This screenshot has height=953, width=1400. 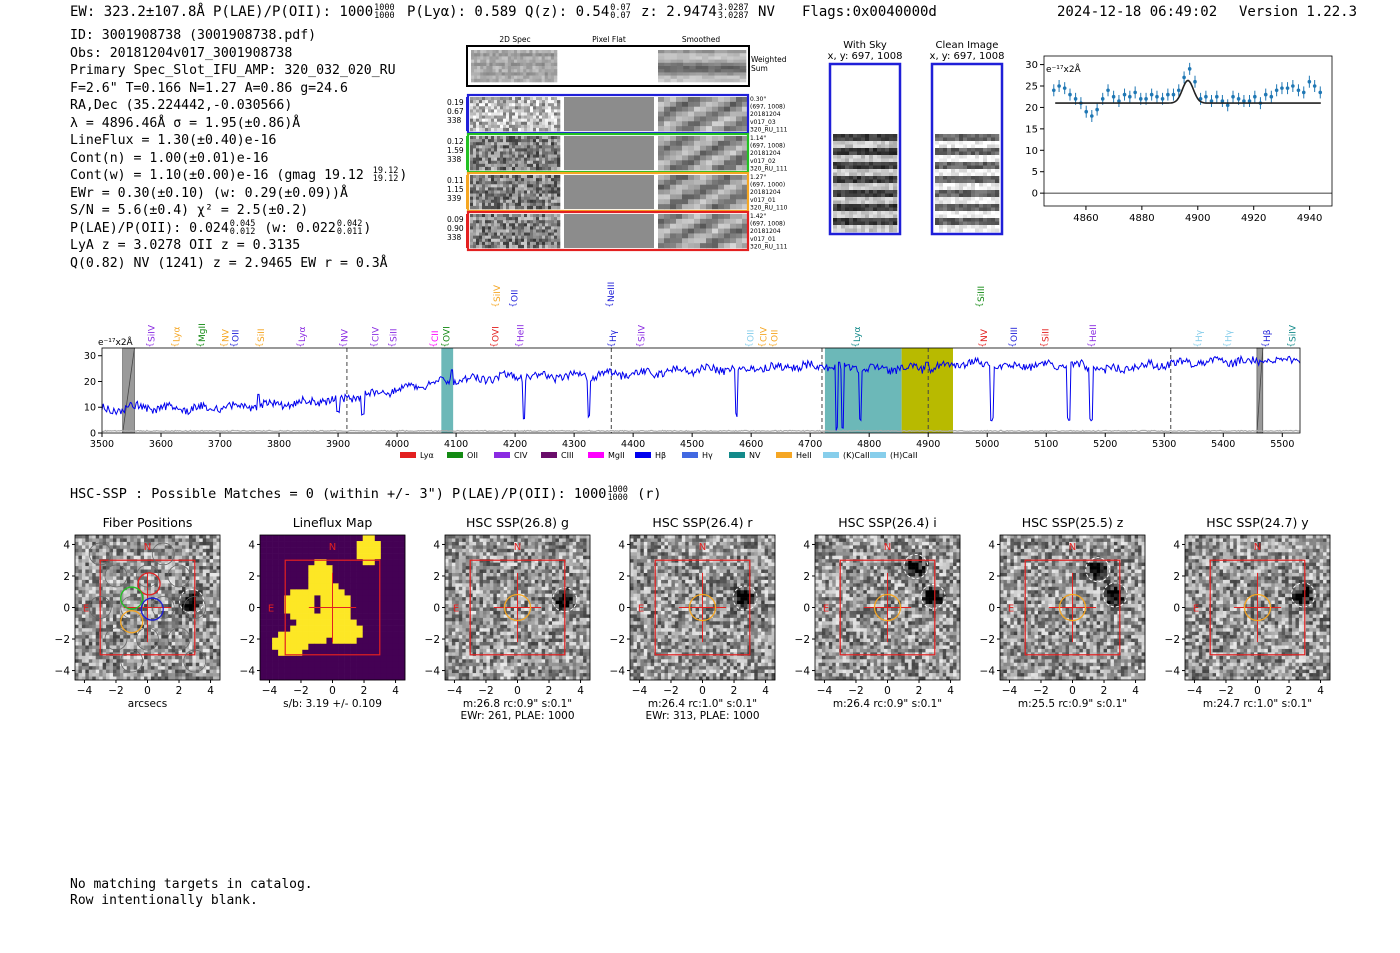 I want to click on fit-point, so click(x=1184, y=77).